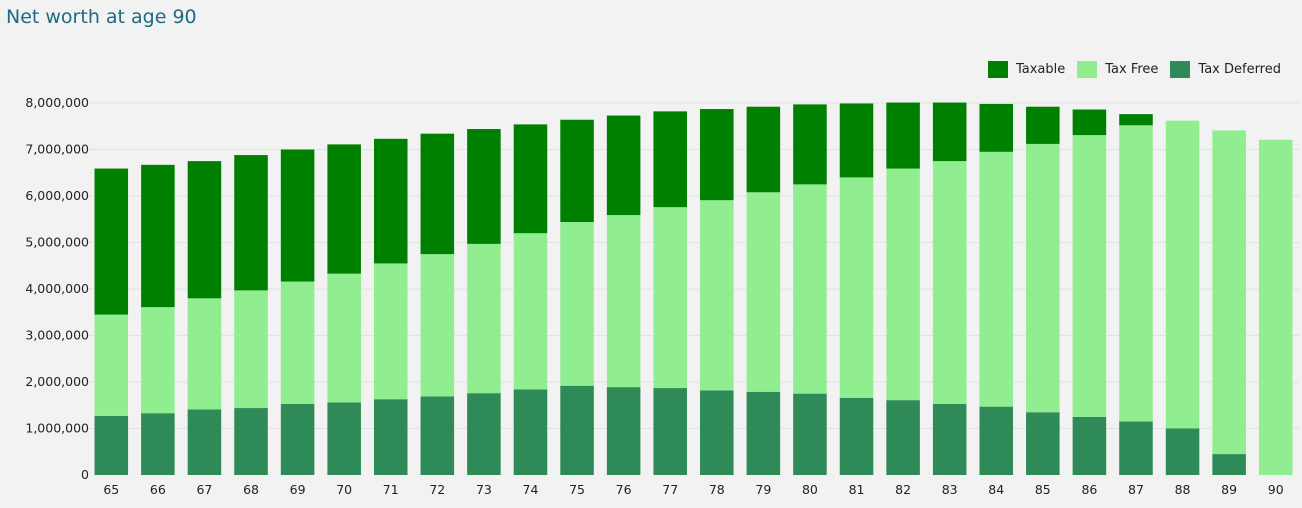  What do you see at coordinates (577, 489) in the screenshot?
I see `x-tick-label: 75` at bounding box center [577, 489].